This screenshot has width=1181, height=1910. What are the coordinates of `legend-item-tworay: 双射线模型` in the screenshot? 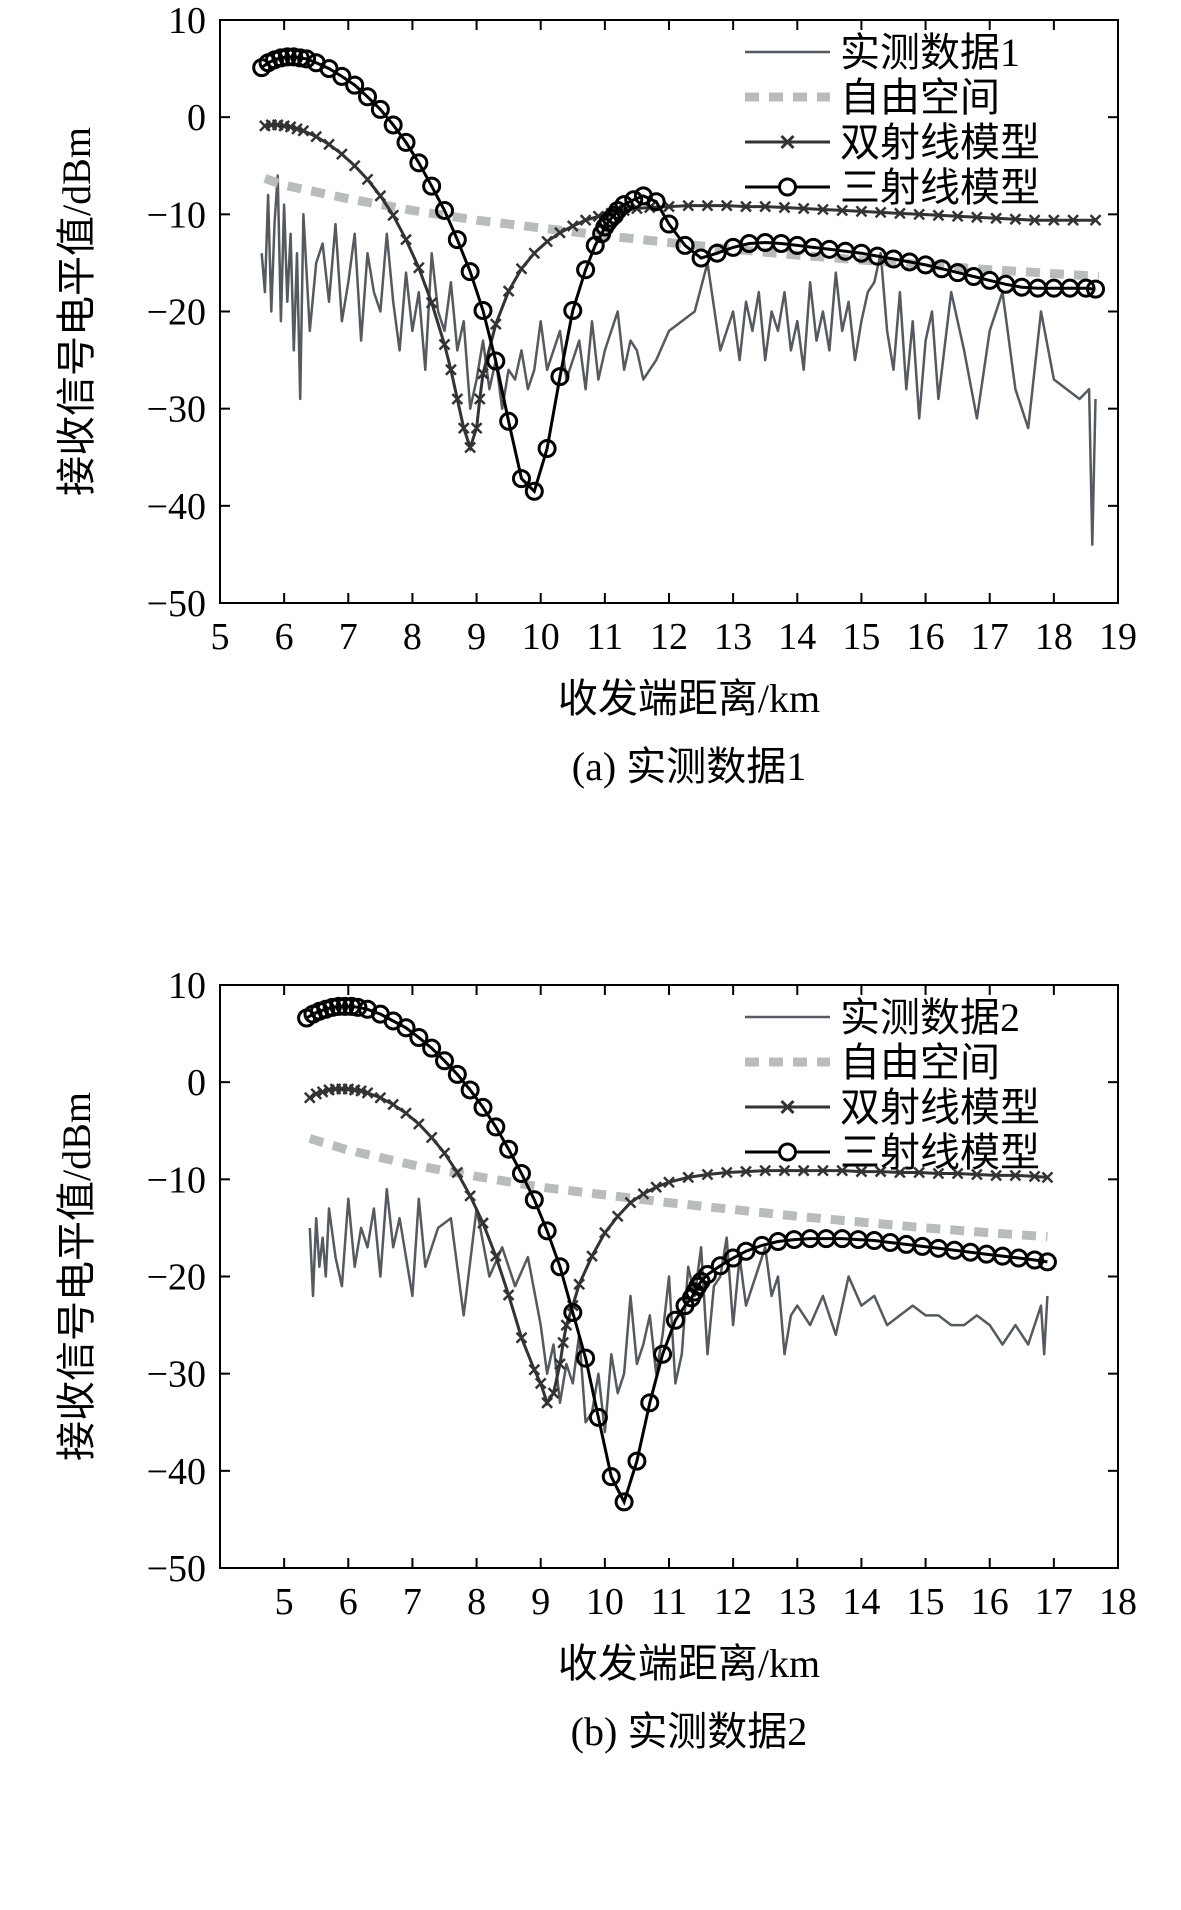 It's located at (892, 1107).